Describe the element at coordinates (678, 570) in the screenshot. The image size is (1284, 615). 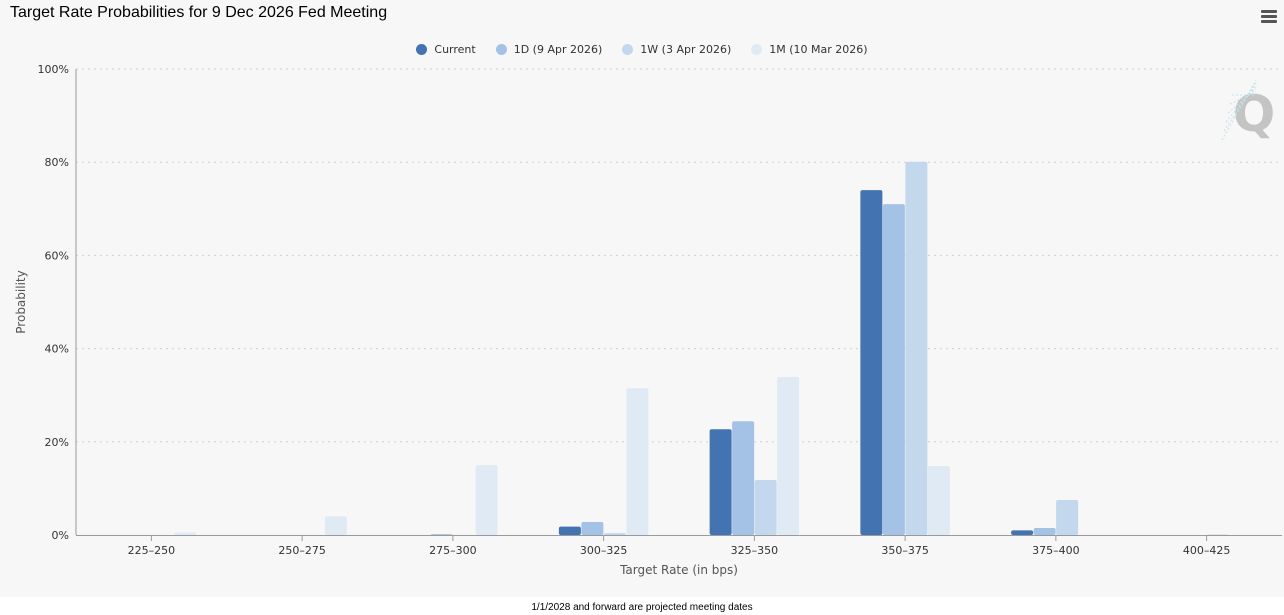
I see `x-axis-title: Target Rate (in bps)` at that location.